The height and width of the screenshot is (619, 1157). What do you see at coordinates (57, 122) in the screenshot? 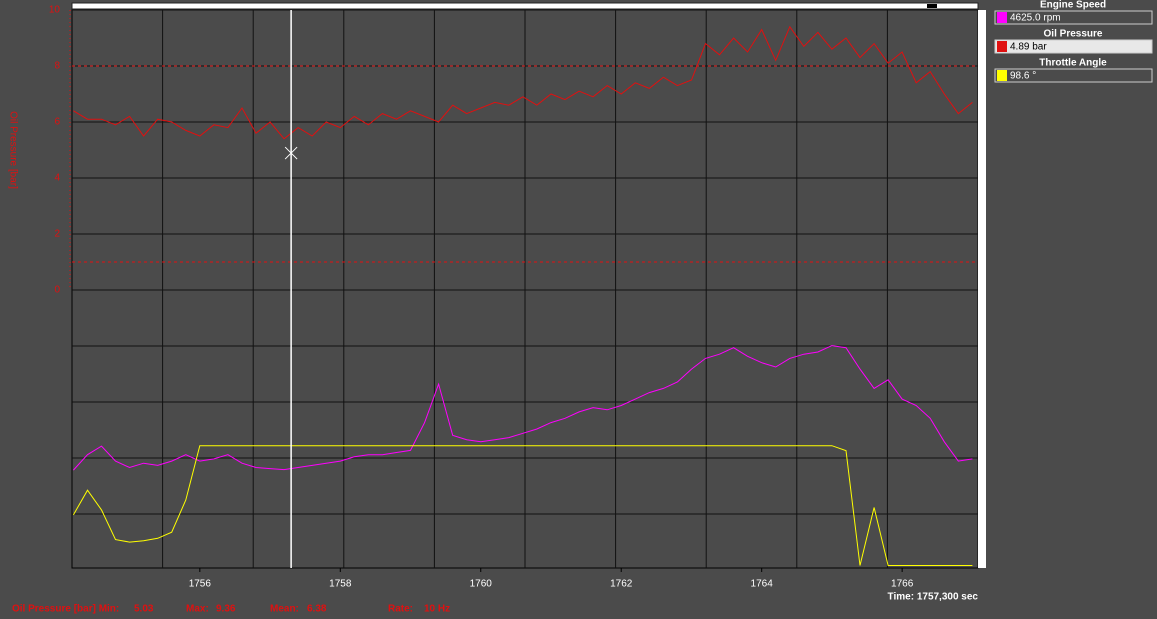
I see `y-tick-label: 6` at bounding box center [57, 122].